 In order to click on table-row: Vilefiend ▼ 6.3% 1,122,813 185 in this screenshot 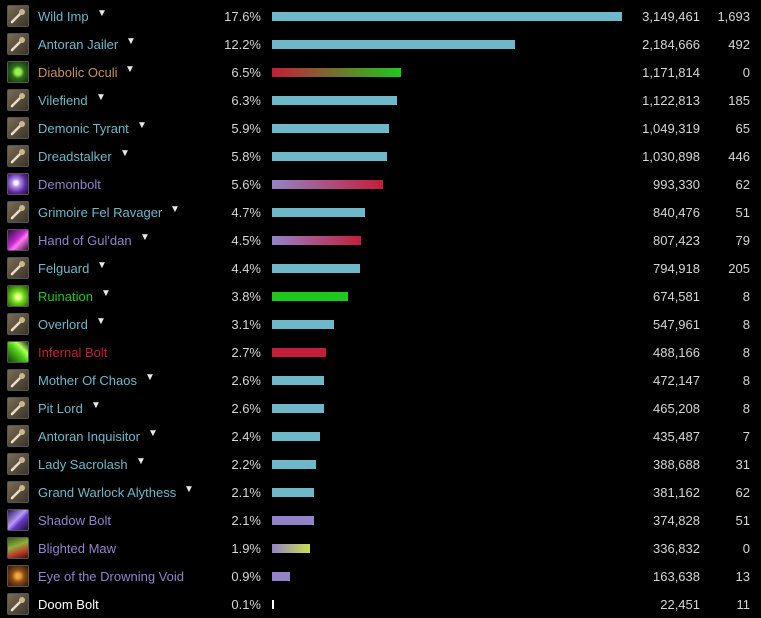, I will do `click(380, 100)`.